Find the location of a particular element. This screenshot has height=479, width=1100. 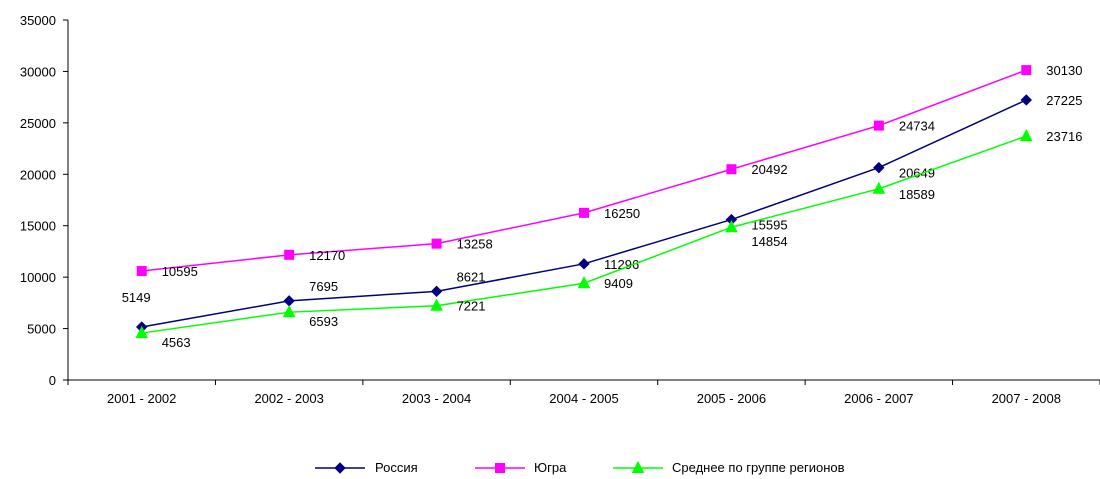

x-tick-label: 2003 - 2004 is located at coordinates (436, 398).